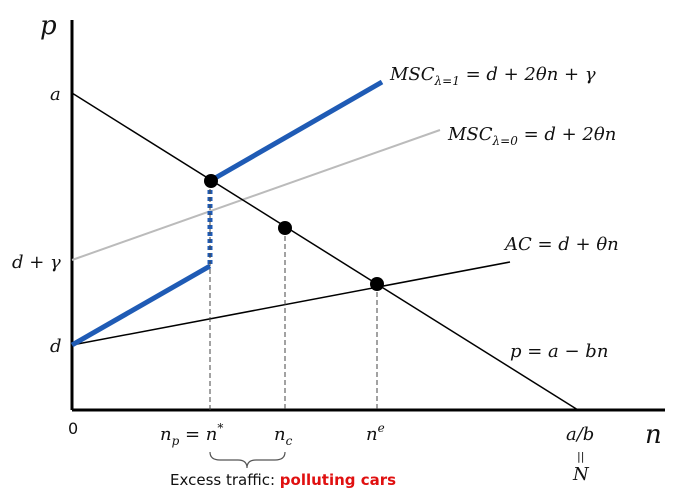 Image resolution: width=681 pixels, height=492 pixels. I want to click on label-part: = d + 2θn + γ, so click(528, 74).